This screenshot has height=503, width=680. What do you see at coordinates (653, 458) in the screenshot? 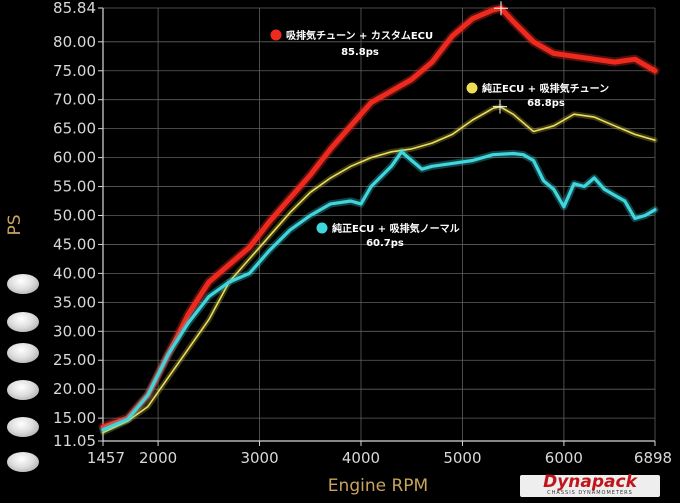
I see `x-tick-label: 6898` at bounding box center [653, 458].